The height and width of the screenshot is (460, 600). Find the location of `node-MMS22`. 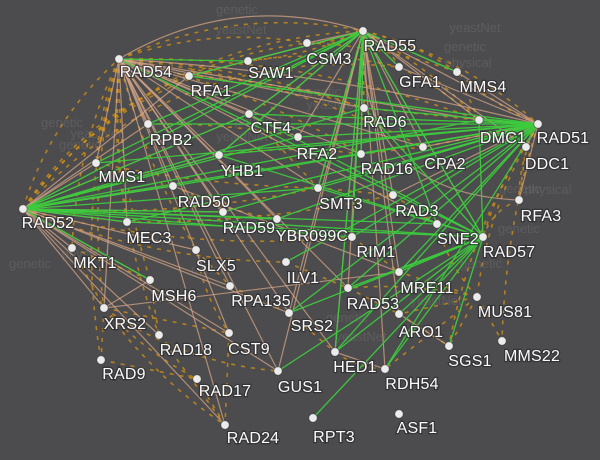

node-MMS22 is located at coordinates (502, 341).